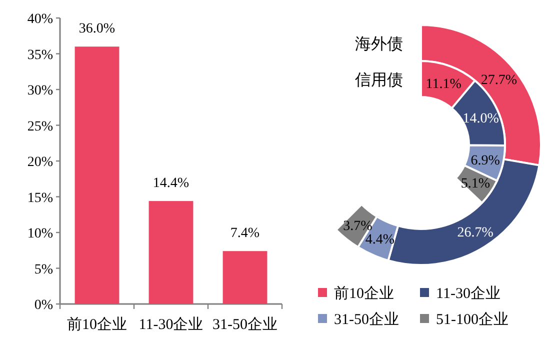 This screenshot has height=340, width=554. I want to click on legend-label: 11-30企业, so click(468, 293).